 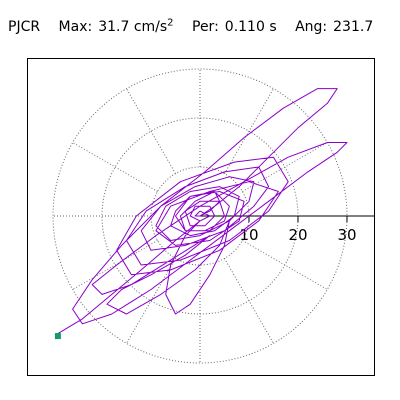 I want to click on angle-readout: Ang: 231.7, so click(x=334, y=27).